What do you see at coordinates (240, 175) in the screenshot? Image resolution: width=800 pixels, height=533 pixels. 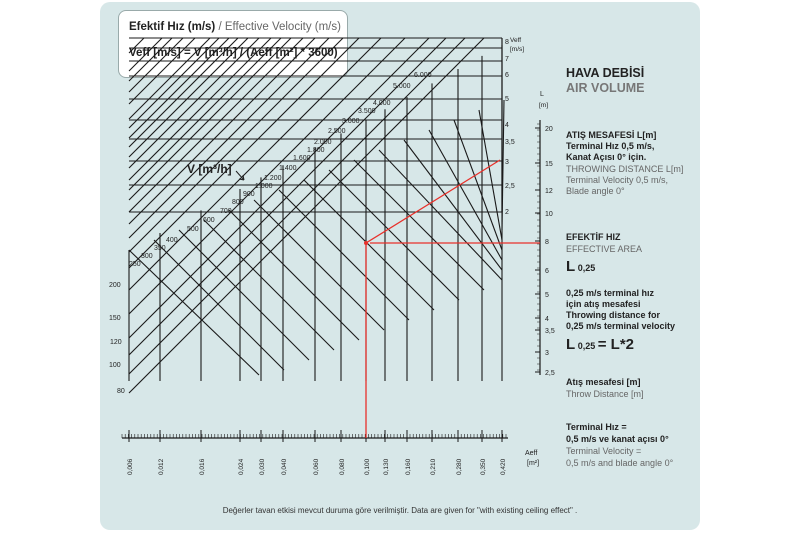 I see `vflow-arrow-icon` at bounding box center [240, 175].